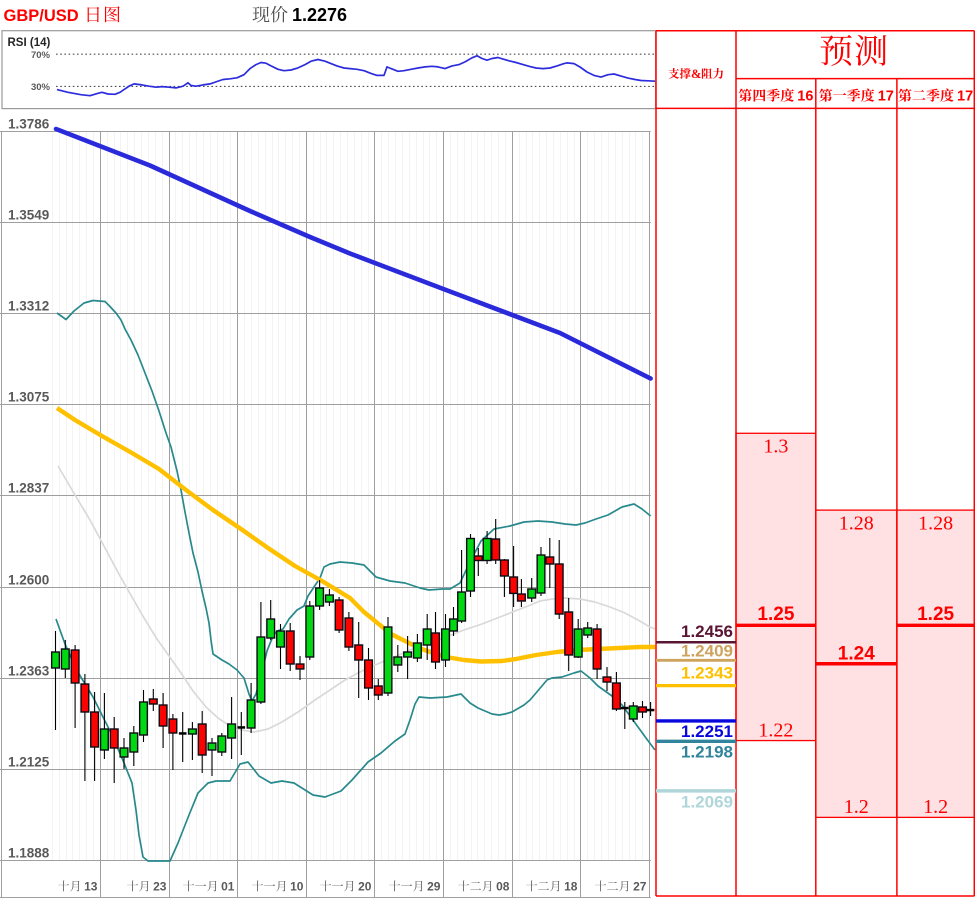 Image resolution: width=975 pixels, height=900 pixels. Describe the element at coordinates (29, 397) in the screenshot. I see `svg-text: 1.3075` at that location.